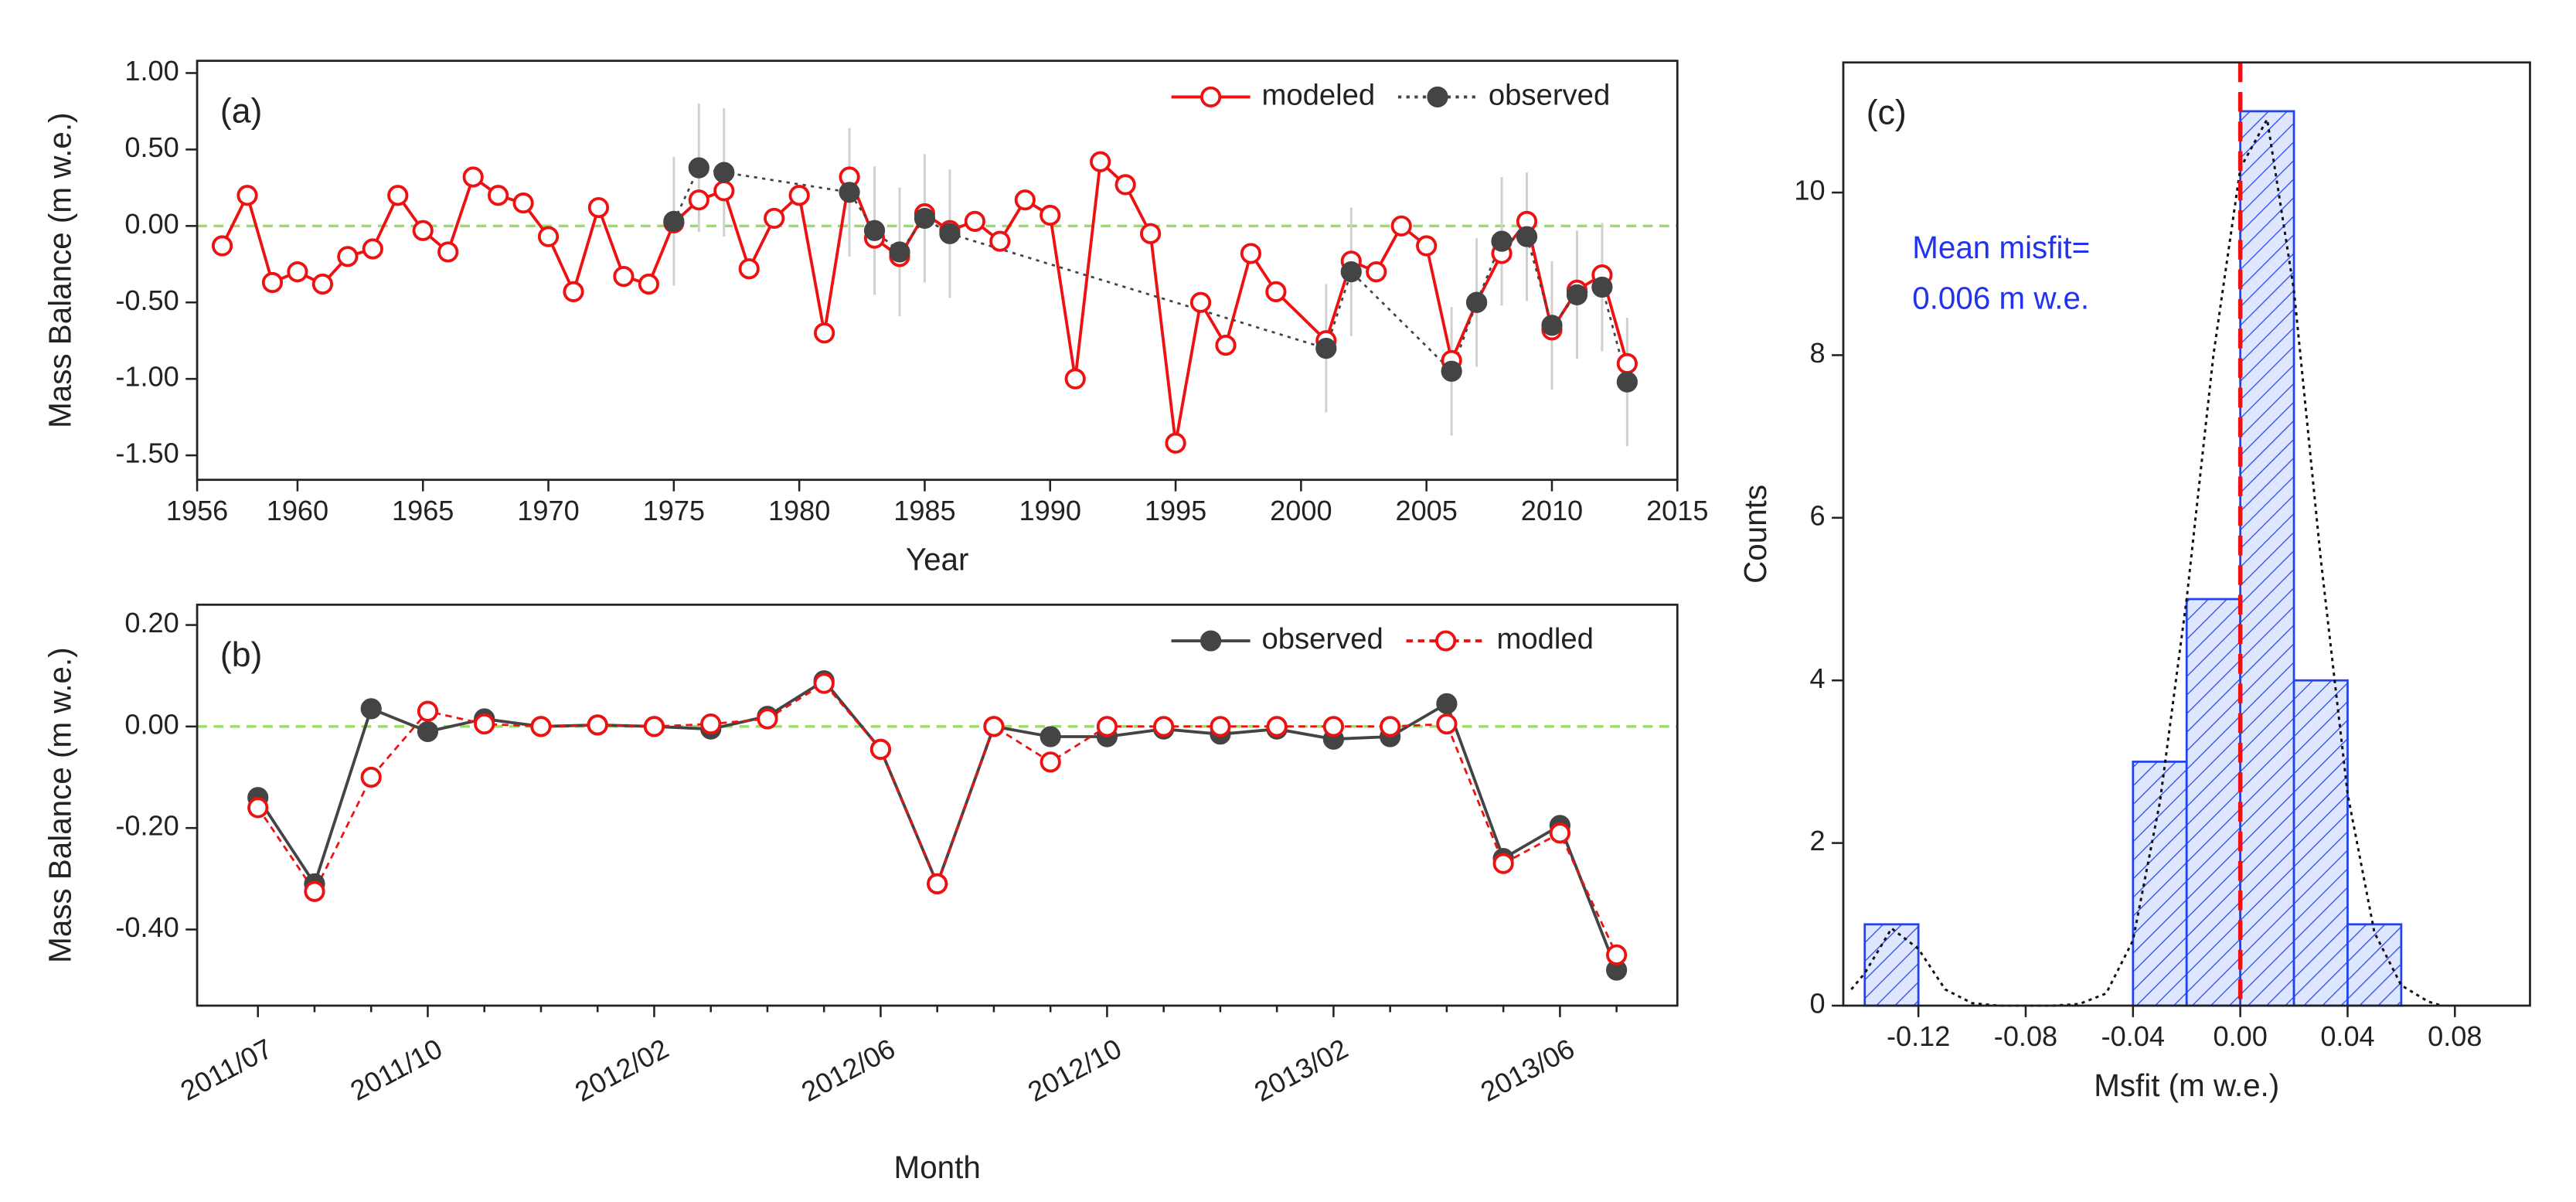 This screenshot has height=1202, width=2576. What do you see at coordinates (147, 453) in the screenshot?
I see `y-tick-label: -1.50` at bounding box center [147, 453].